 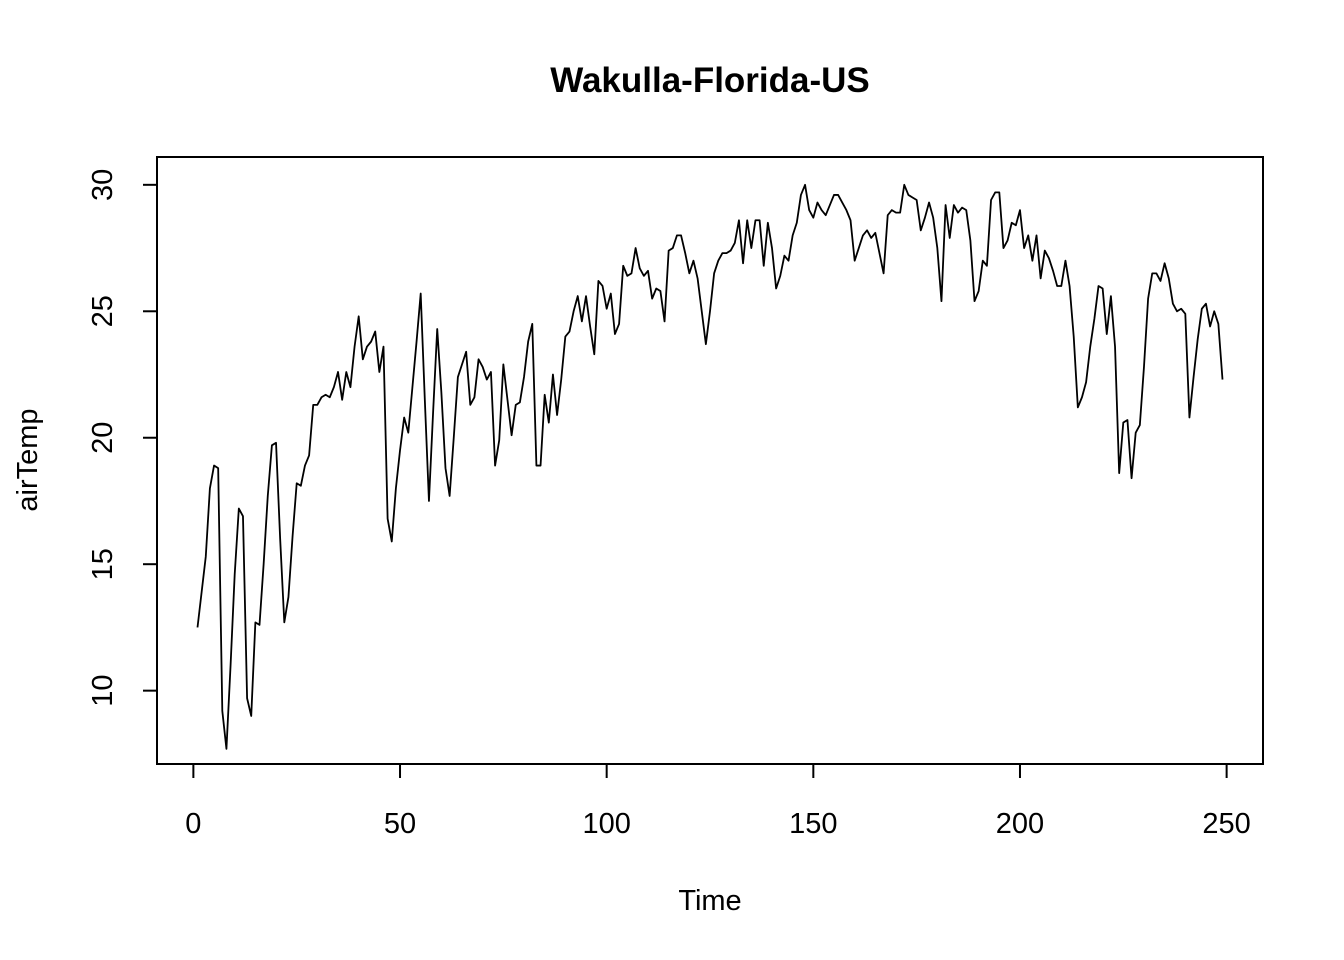 I want to click on y-tick-label: 10, so click(x=103, y=691).